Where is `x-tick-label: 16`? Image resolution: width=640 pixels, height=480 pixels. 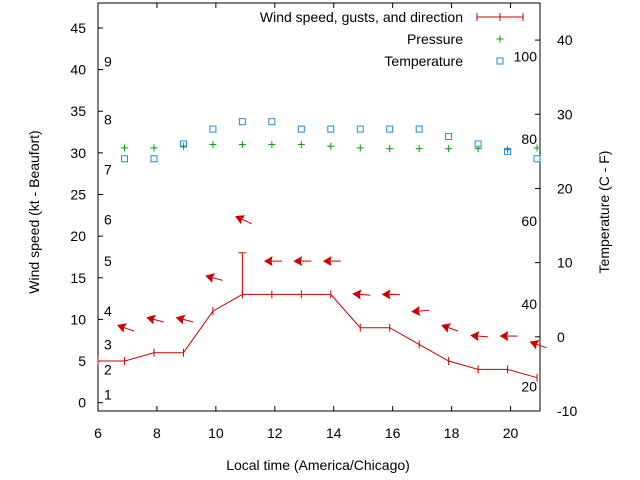
x-tick-label: 16 is located at coordinates (393, 433).